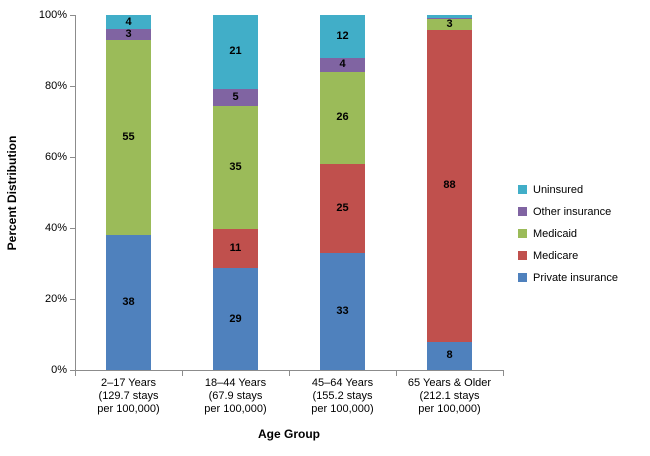 This screenshot has height=456, width=650. I want to click on segment-private-insurance: 29, so click(235, 319).